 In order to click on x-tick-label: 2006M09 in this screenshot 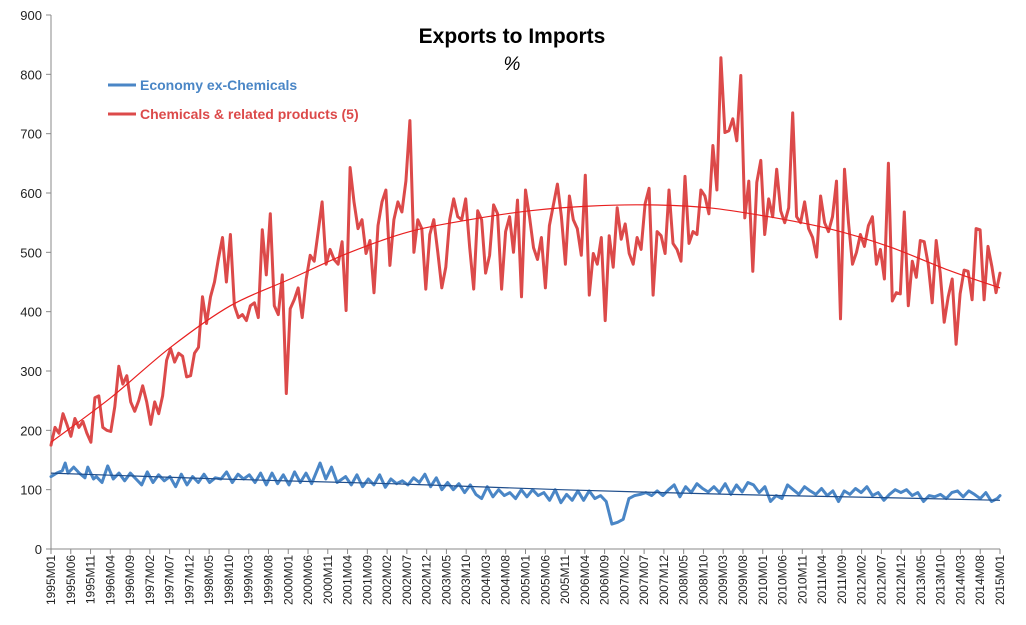, I will do `click(605, 580)`.